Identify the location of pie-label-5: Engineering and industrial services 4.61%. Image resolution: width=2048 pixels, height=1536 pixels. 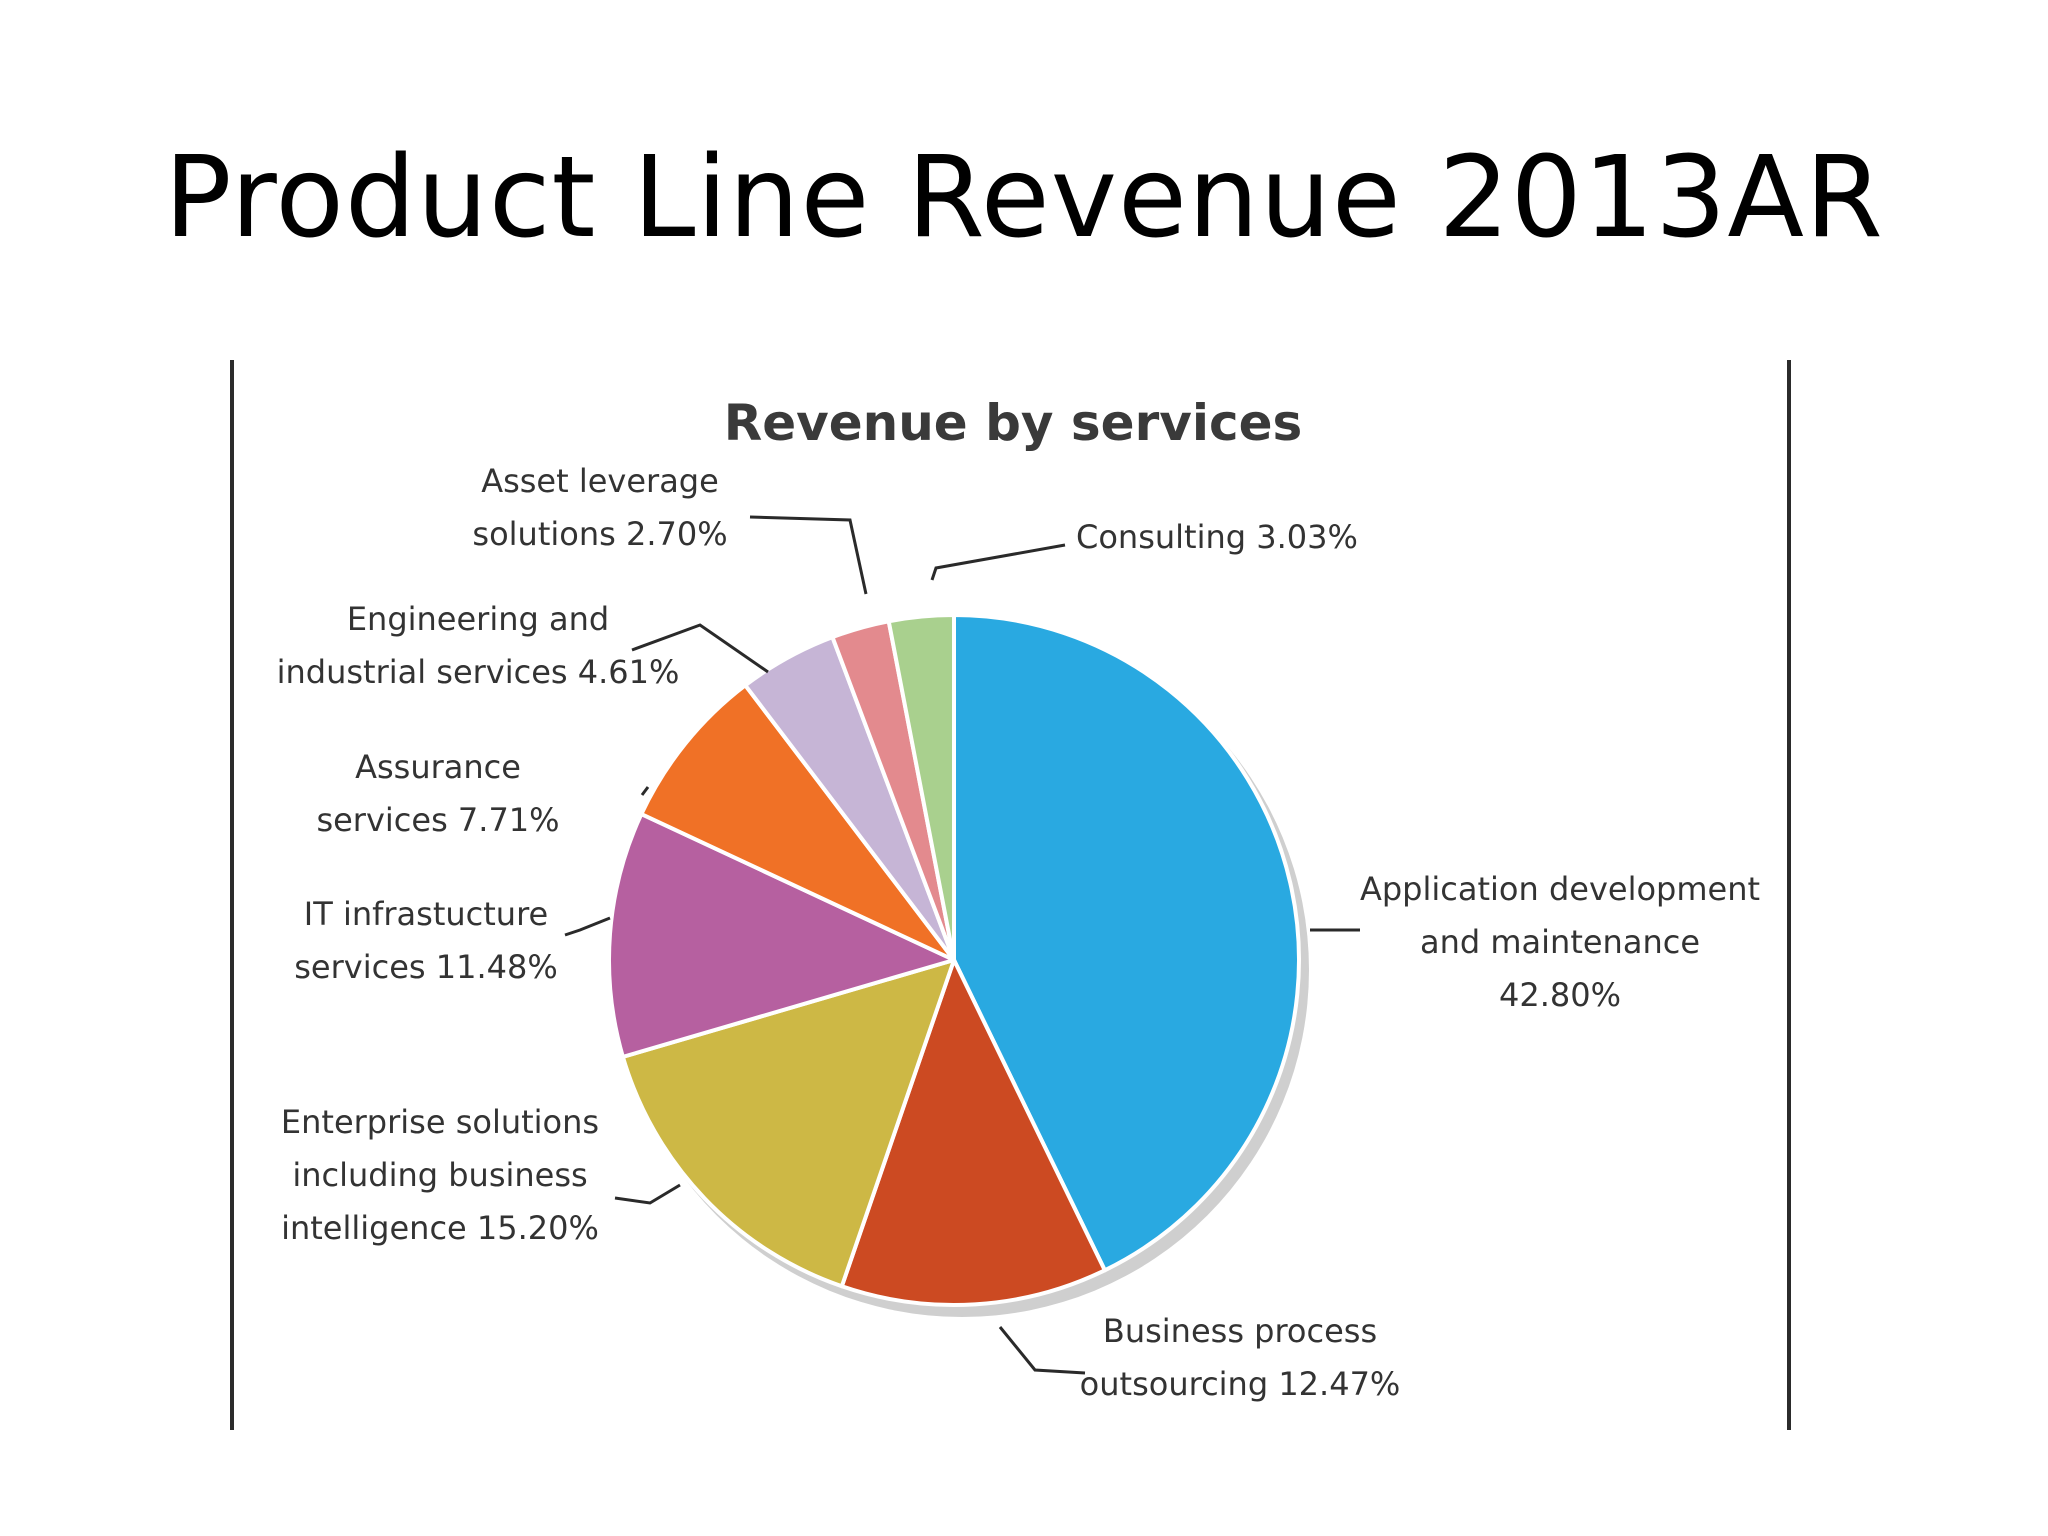
(478, 645).